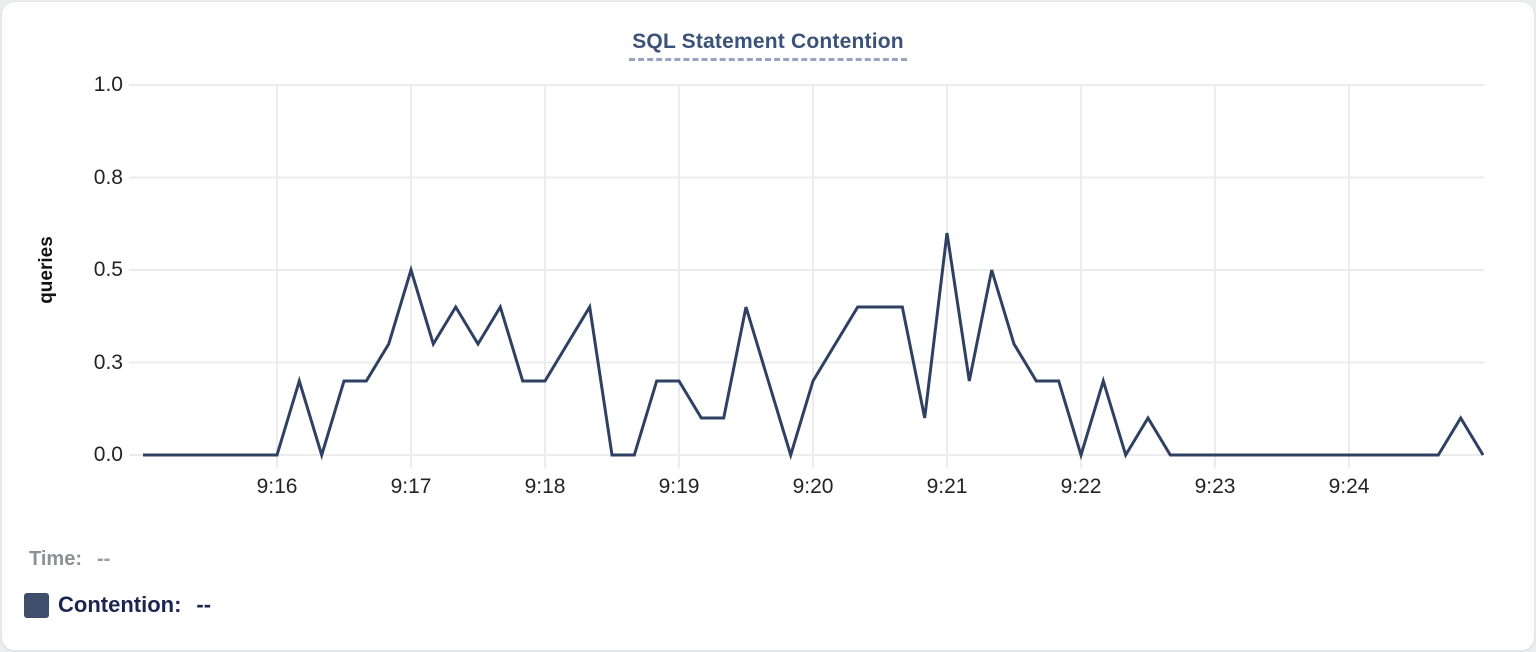 The height and width of the screenshot is (652, 1536). Describe the element at coordinates (36, 605) in the screenshot. I see `contention-series-swatch` at that location.